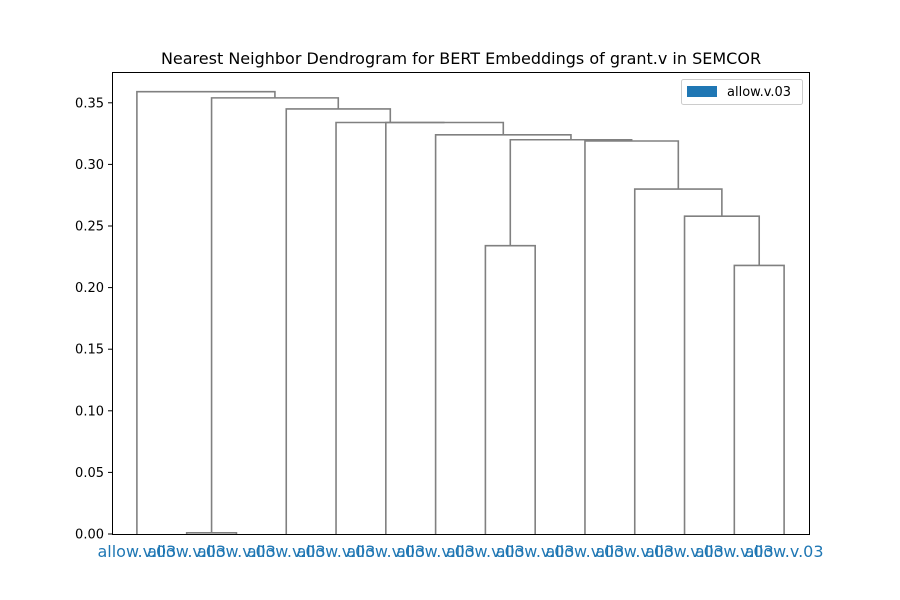 Image resolution: width=900 pixels, height=600 pixels. I want to click on legend-frame, so click(742, 92).